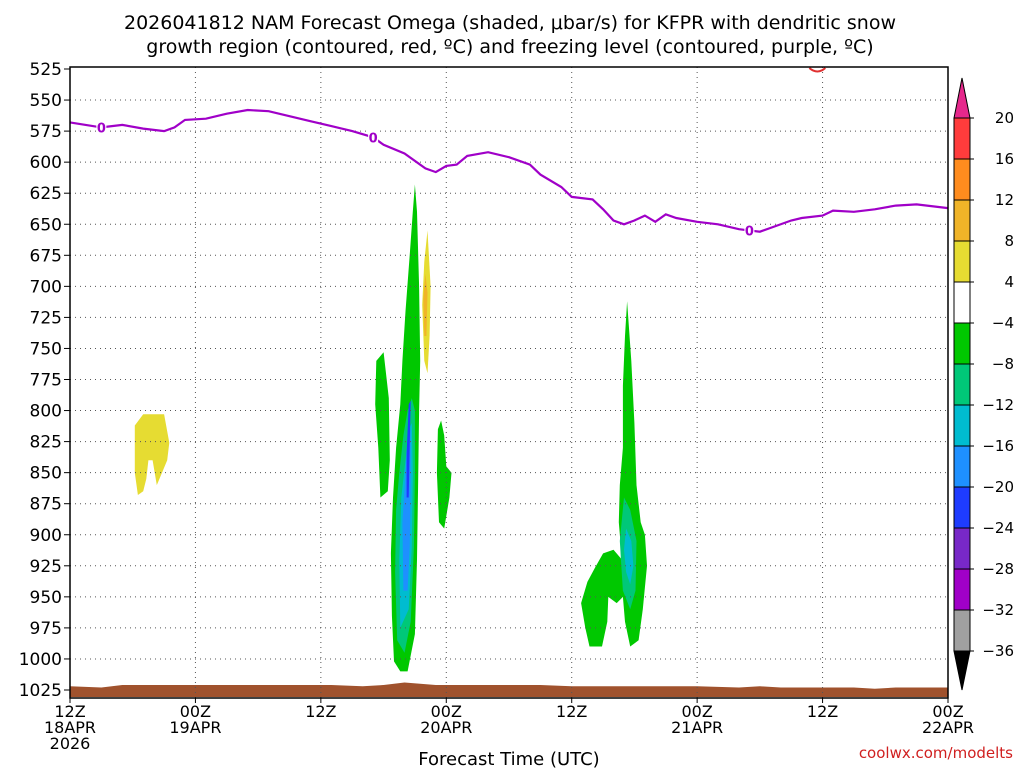 This screenshot has height=768, width=1024. What do you see at coordinates (46, 443) in the screenshot?
I see `y-tick-label: 825` at bounding box center [46, 443].